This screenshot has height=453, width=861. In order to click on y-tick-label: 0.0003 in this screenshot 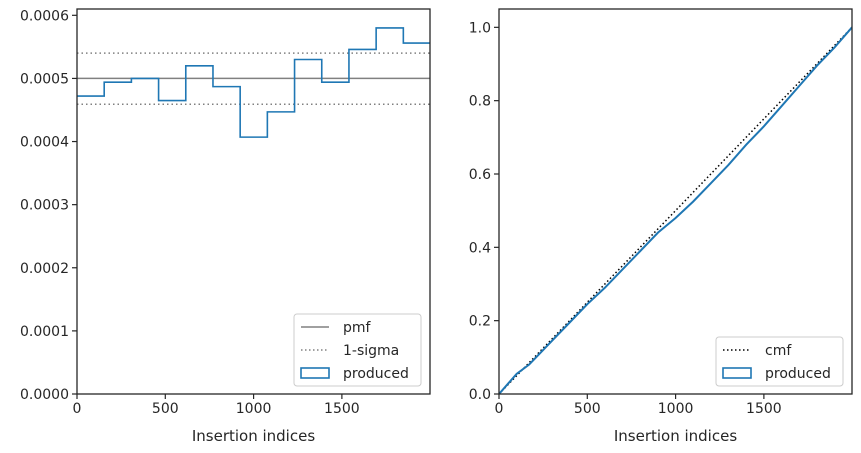, I will do `click(44, 206)`.